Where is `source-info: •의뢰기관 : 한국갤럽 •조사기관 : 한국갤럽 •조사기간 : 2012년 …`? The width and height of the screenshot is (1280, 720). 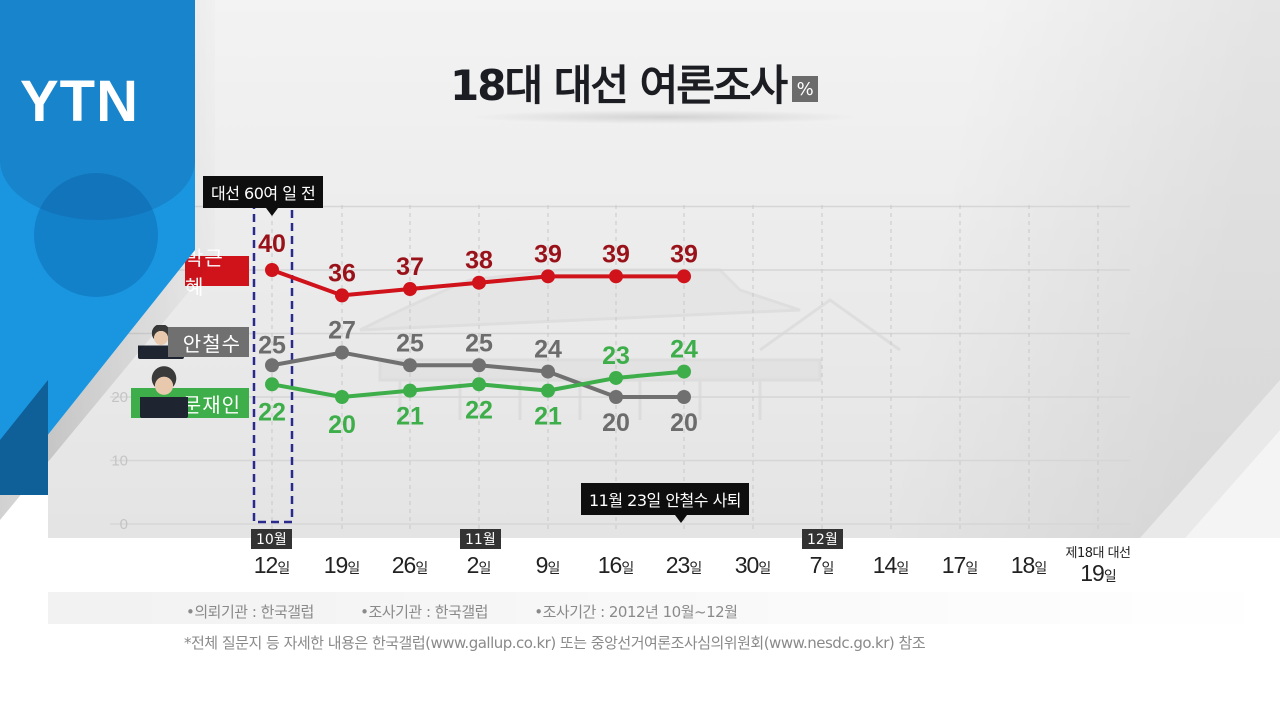
source-info: •의뢰기관 : 한국갤럽 •조사기관 : 한국갤럽 •조사기간 : 2012년 … is located at coordinates (482, 611).